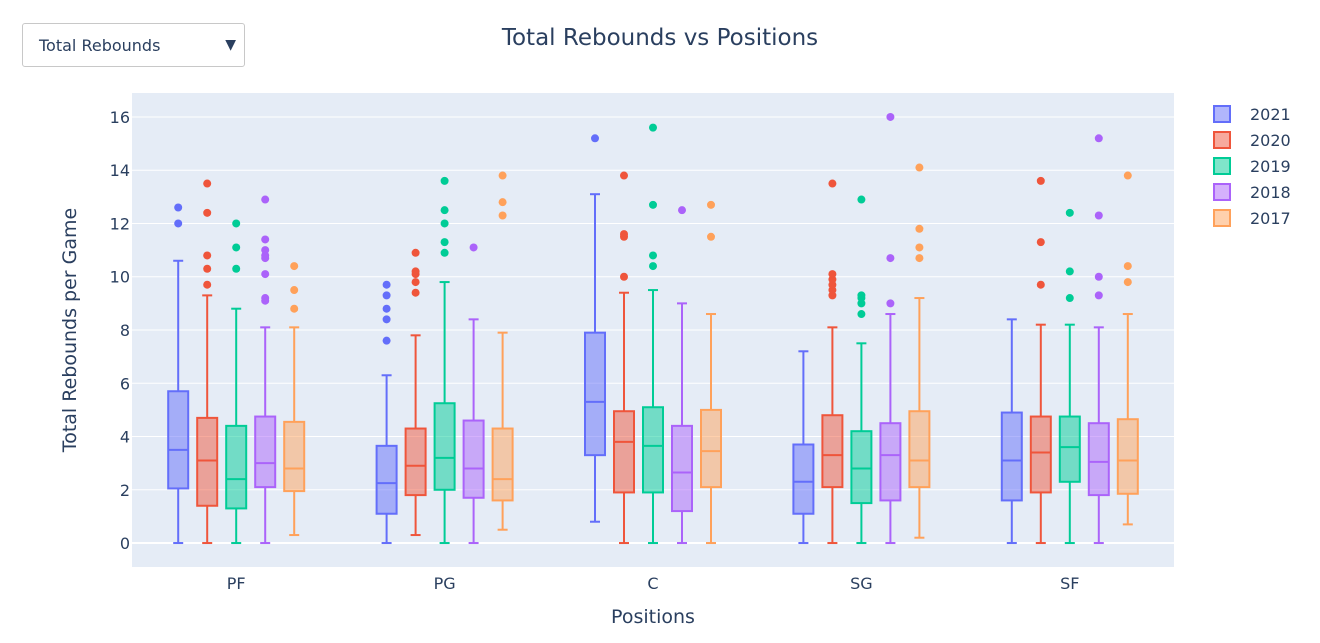  What do you see at coordinates (1252, 140) in the screenshot?
I see `legend-item-2020: 2020` at bounding box center [1252, 140].